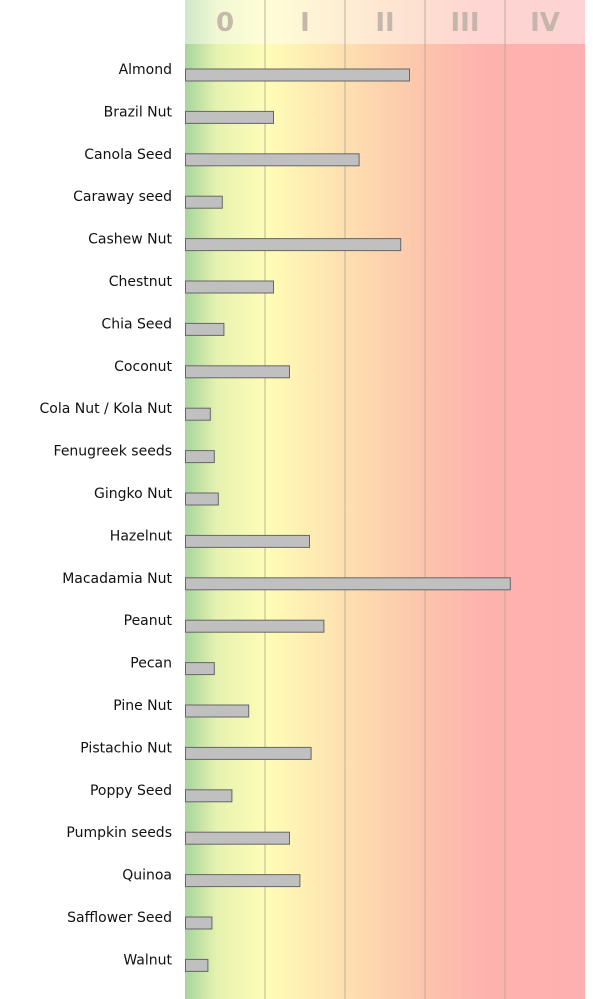 Image resolution: width=593 pixels, height=999 pixels. I want to click on header-label-0: 0, so click(225, 23).